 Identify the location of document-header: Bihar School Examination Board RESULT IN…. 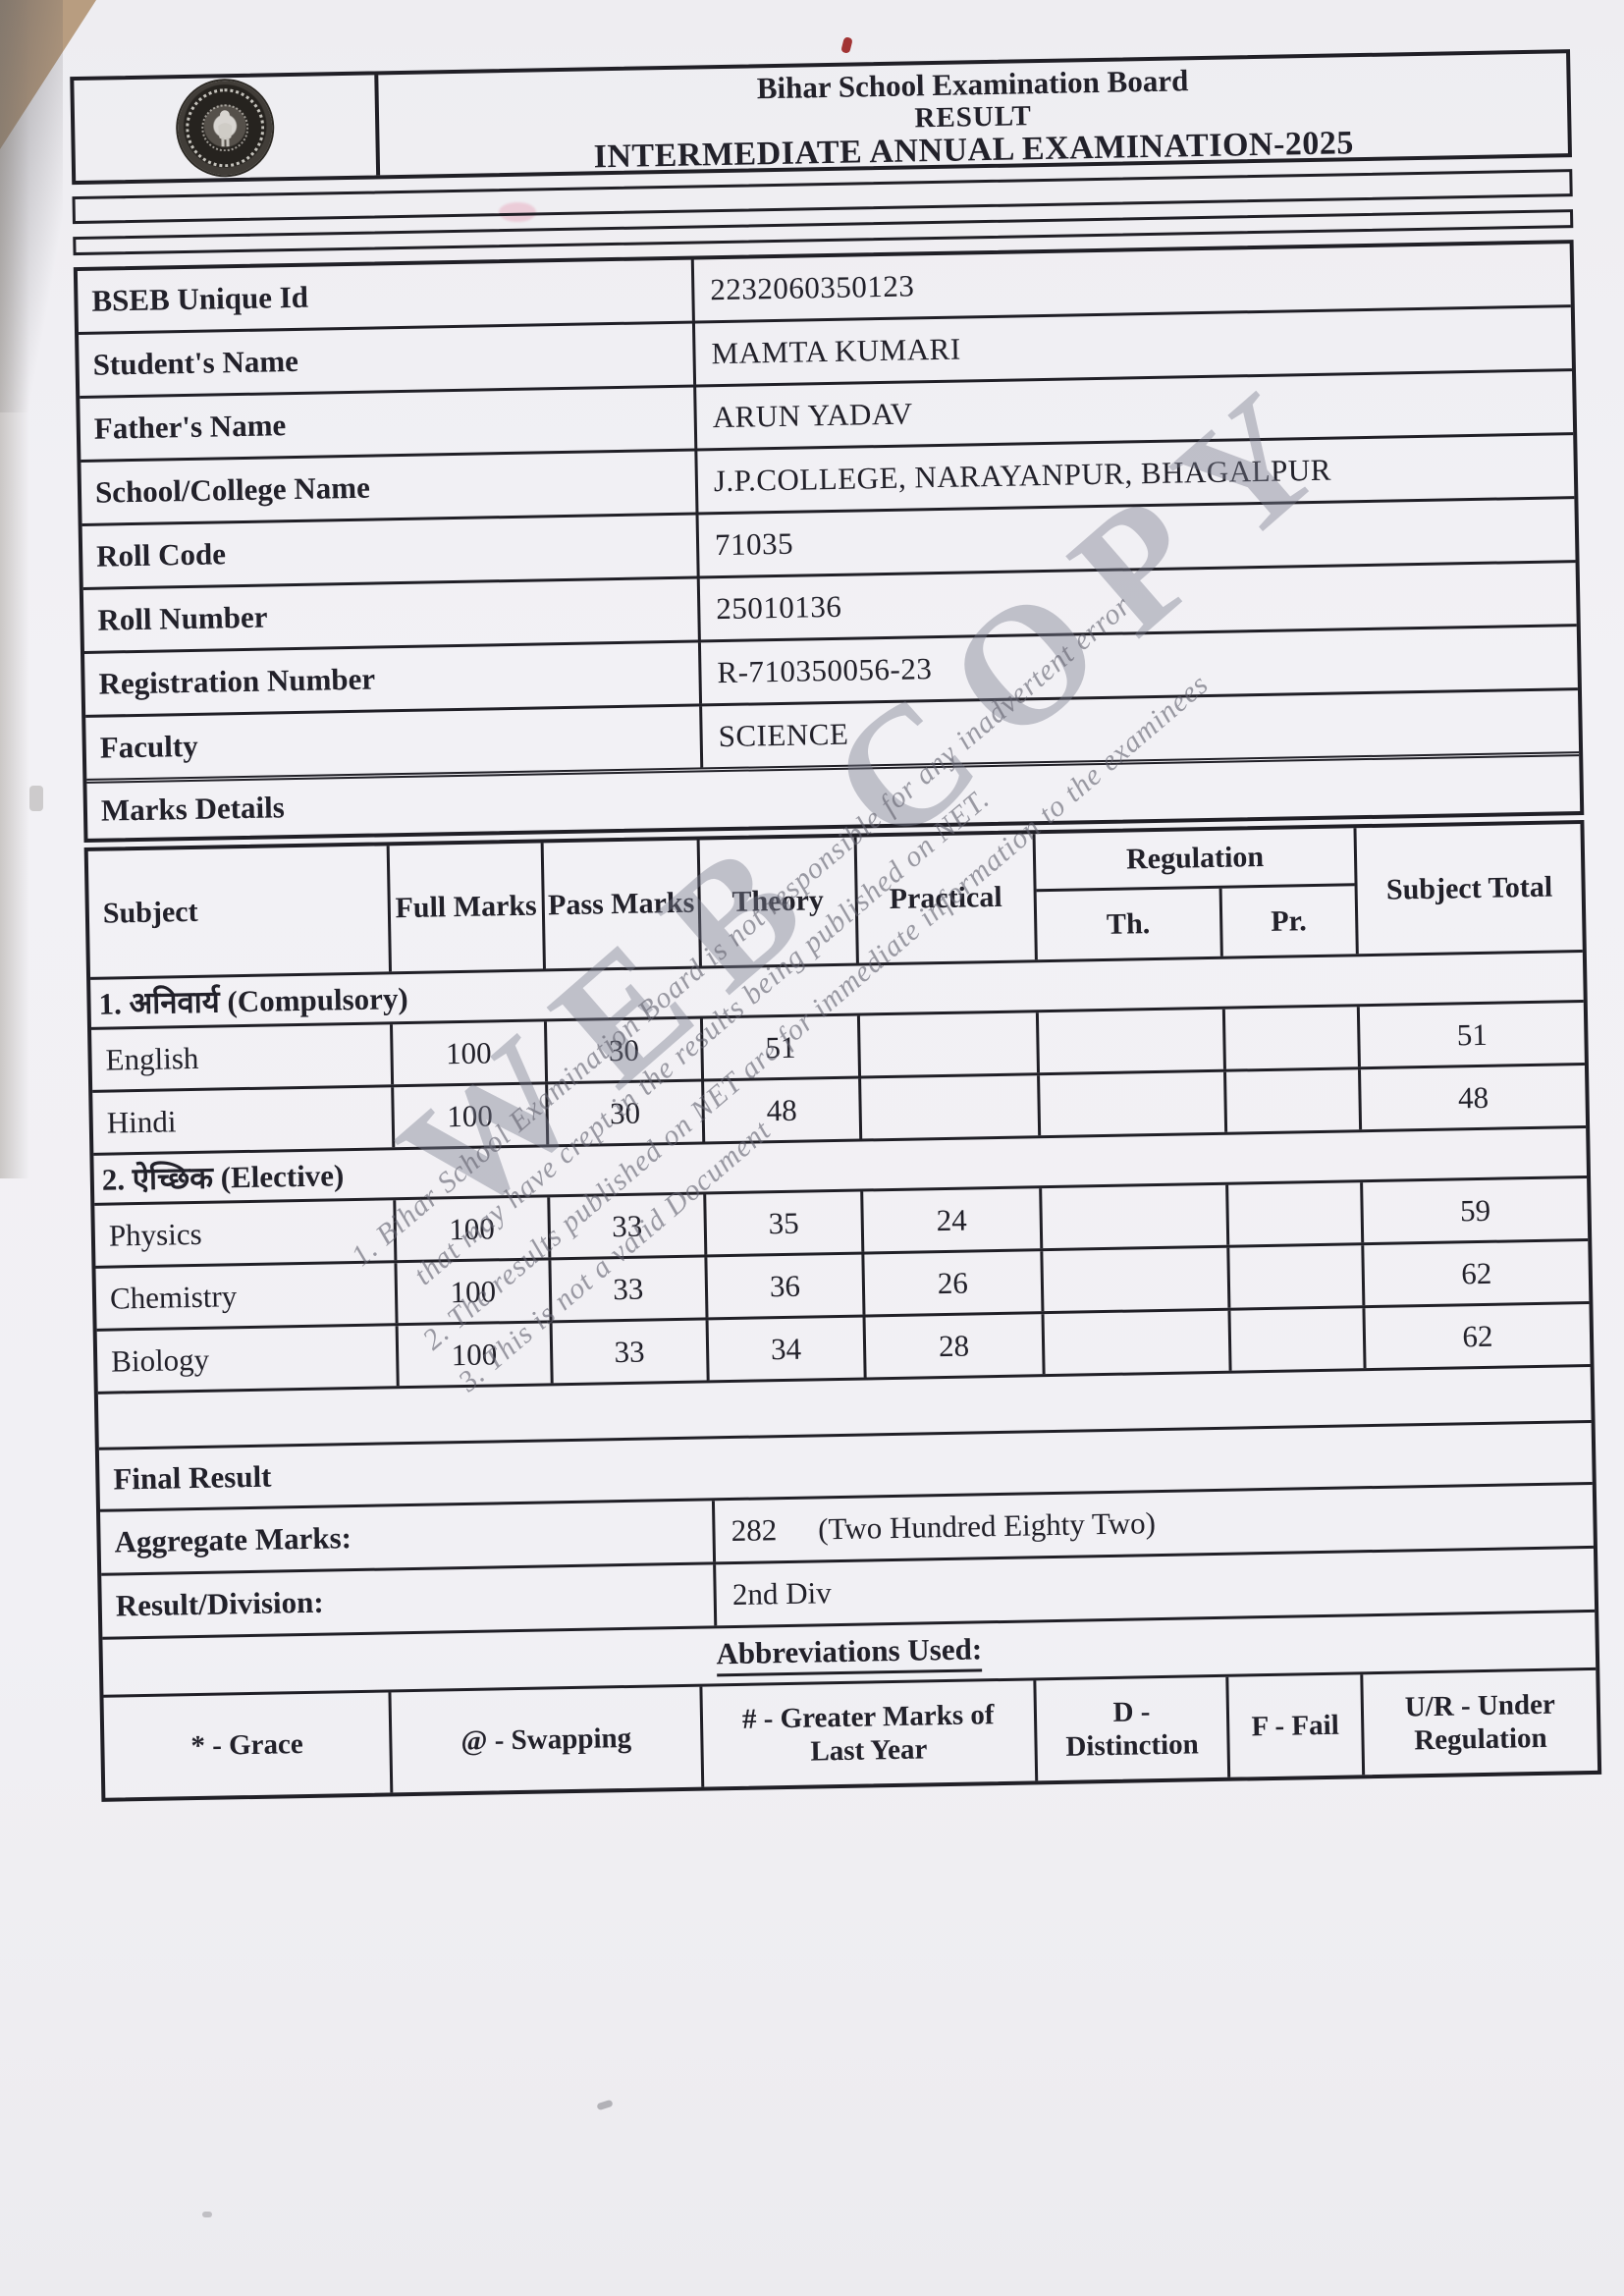
(821, 117).